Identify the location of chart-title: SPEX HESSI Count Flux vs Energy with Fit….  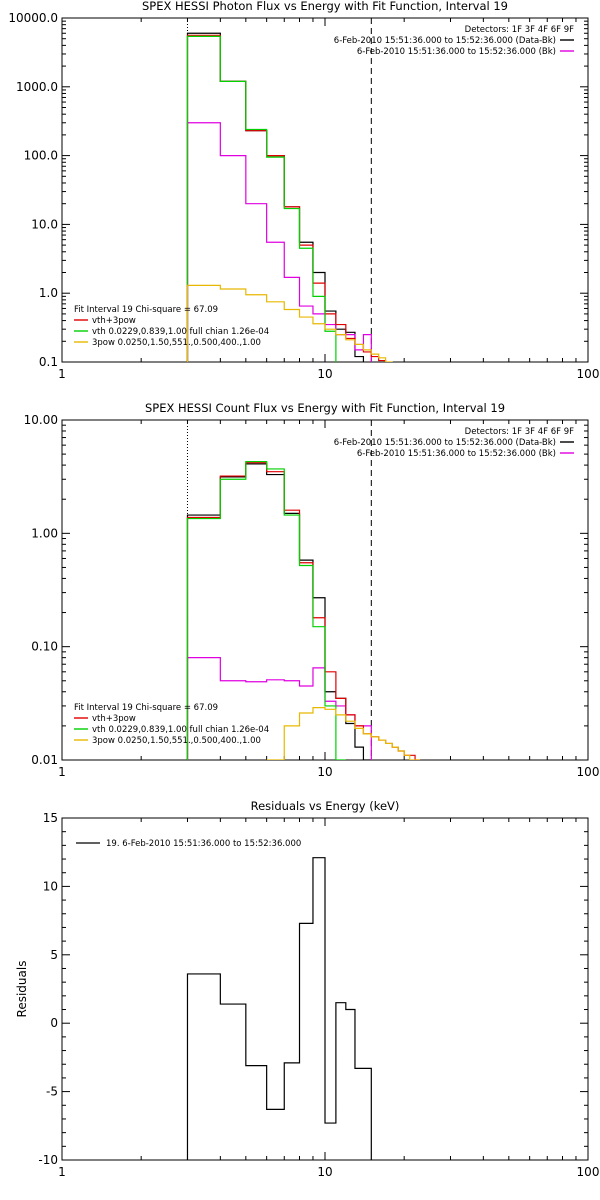
(325, 408).